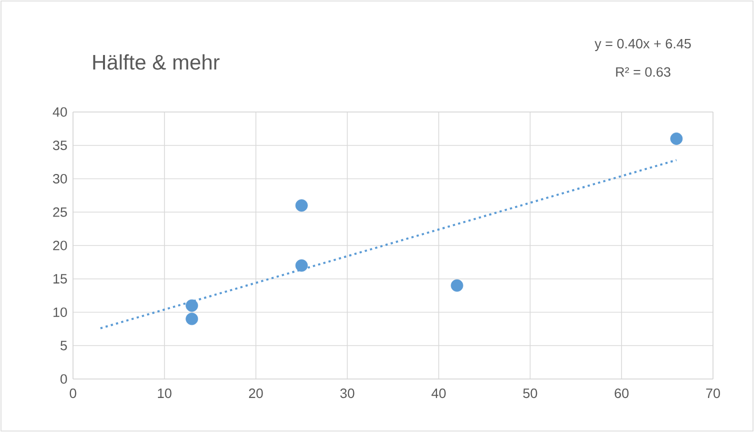 The height and width of the screenshot is (432, 754). I want to click on y-tick-label: 20, so click(60, 245).